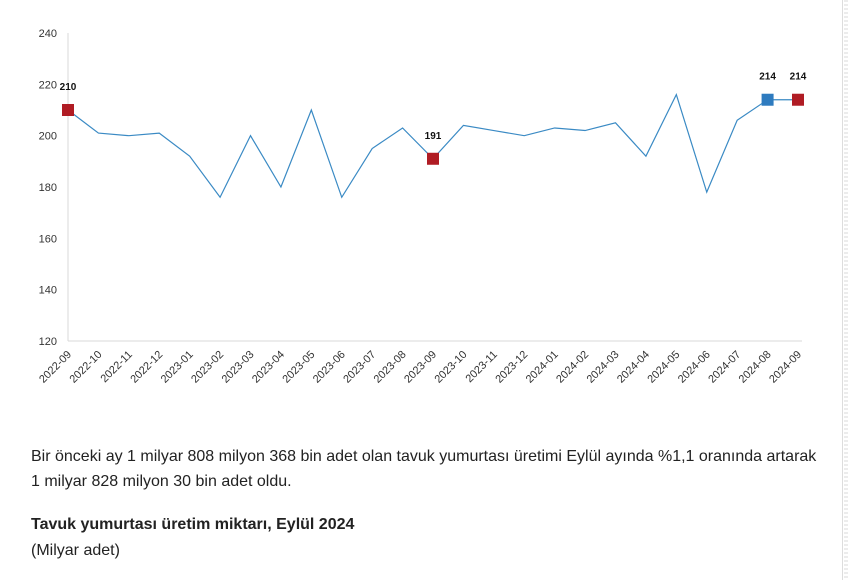  Describe the element at coordinates (55, 367) in the screenshot. I see `x-tick-label: 2022-09` at that location.